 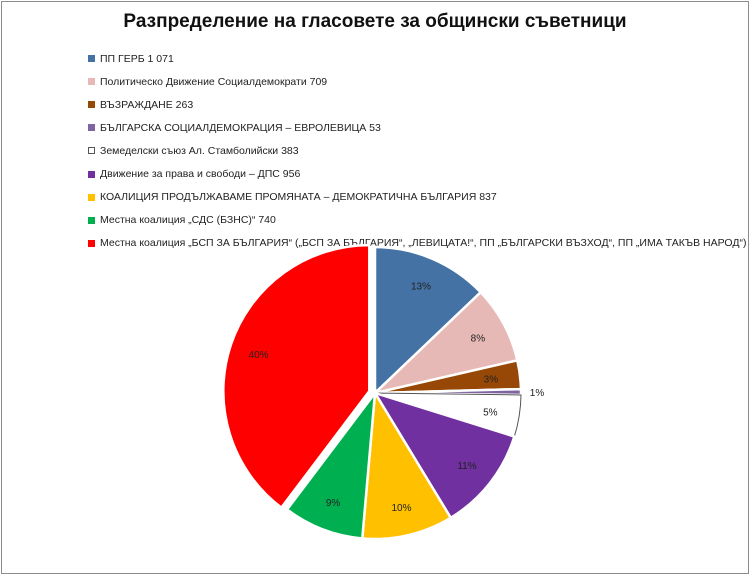 I want to click on legend-label: Земеделски съюз Ал. Стамболийски 383, so click(x=199, y=150).